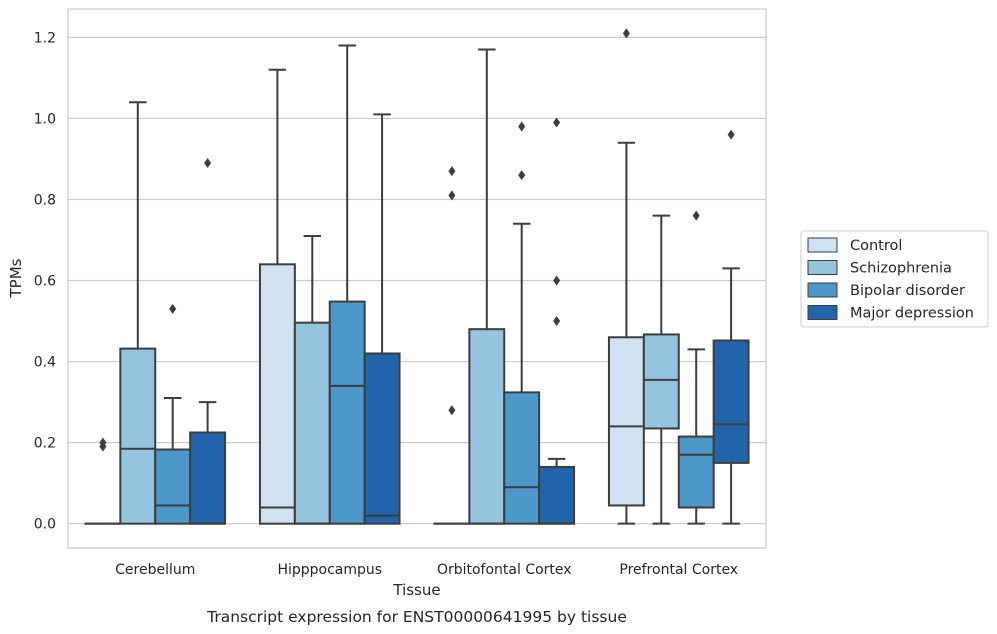 This screenshot has width=997, height=634. I want to click on y-axis-label: TPMs, so click(16, 278).